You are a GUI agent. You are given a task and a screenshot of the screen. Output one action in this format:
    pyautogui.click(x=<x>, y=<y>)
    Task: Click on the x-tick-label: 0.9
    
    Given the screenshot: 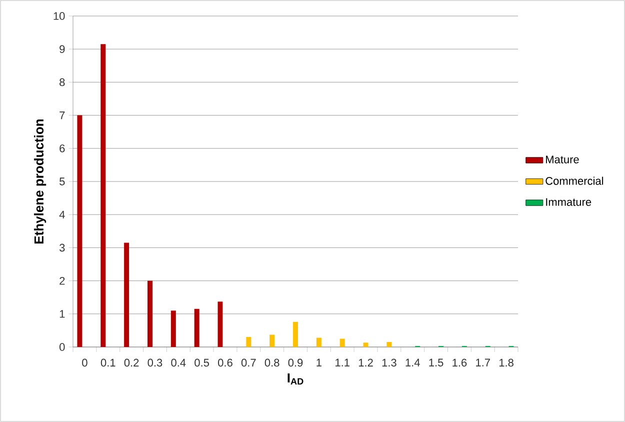 What is the action you would take?
    pyautogui.click(x=295, y=362)
    